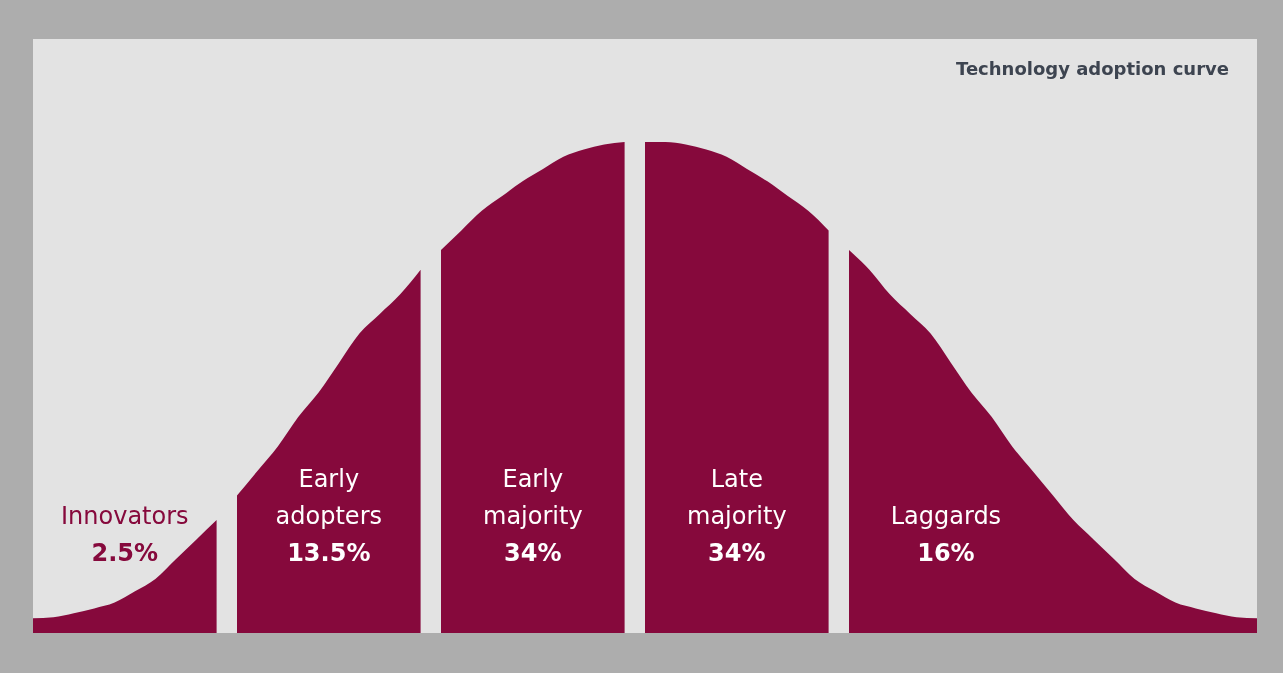 This screenshot has width=1283, height=675. I want to click on series-label: Innovators, so click(125, 516).